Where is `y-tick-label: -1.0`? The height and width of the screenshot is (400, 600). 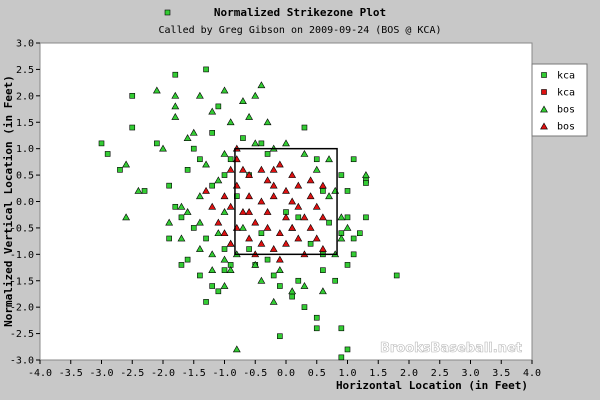
y-tick-label: -1.0 is located at coordinates (22, 255).